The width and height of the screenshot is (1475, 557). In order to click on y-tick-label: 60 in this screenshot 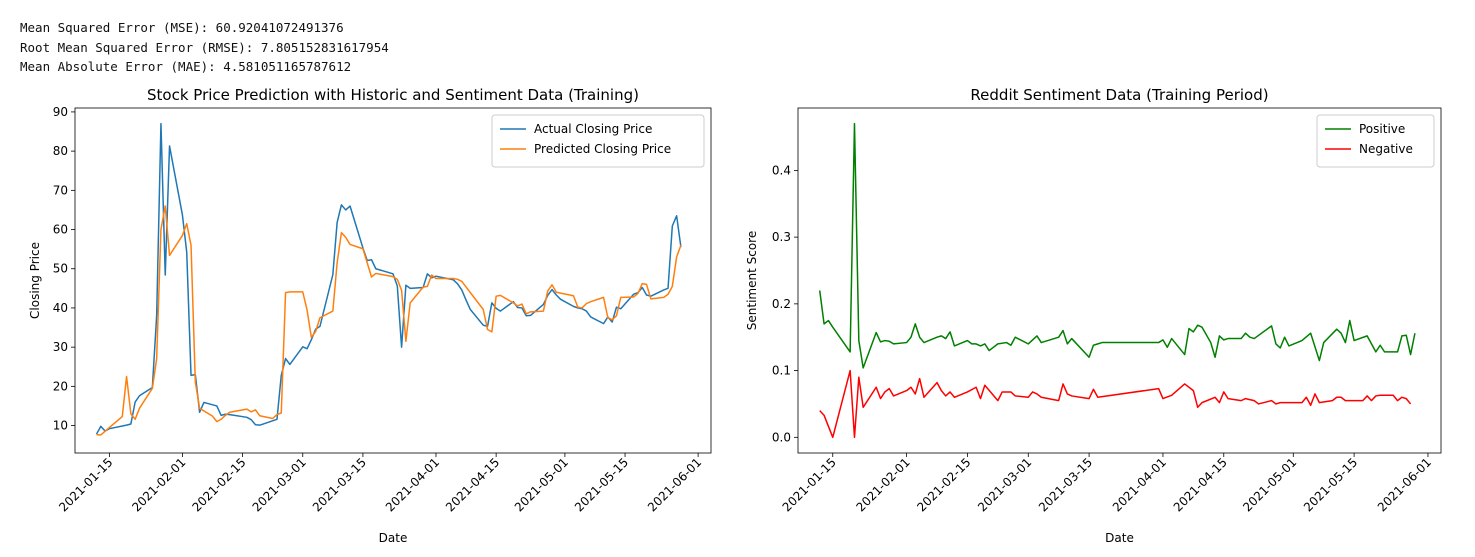, I will do `click(60, 230)`.